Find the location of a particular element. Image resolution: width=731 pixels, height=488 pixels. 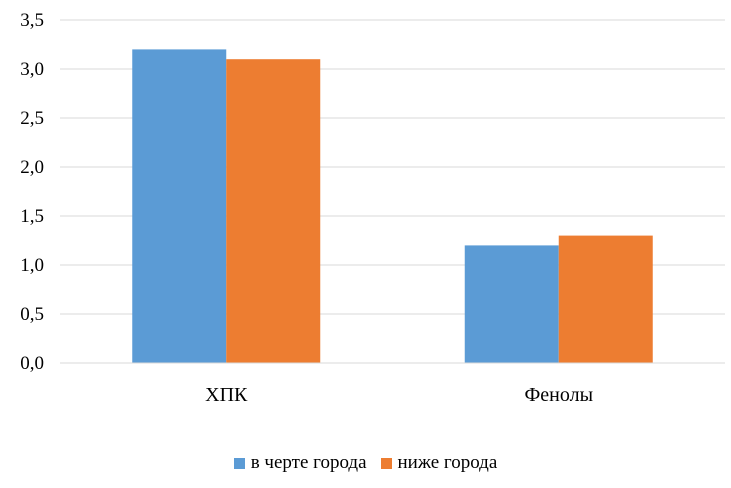

x-category-label: ХПК is located at coordinates (226, 395).